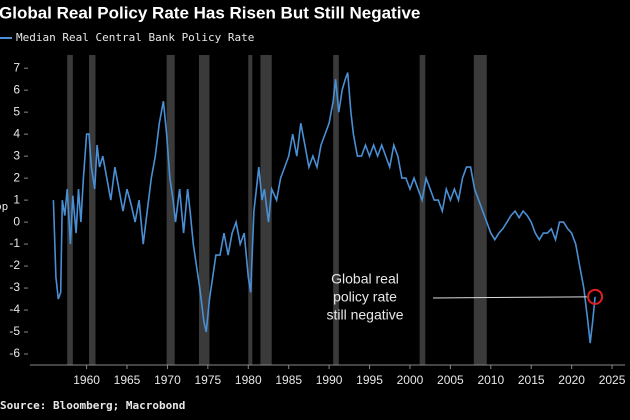 The image size is (630, 420). Describe the element at coordinates (612, 380) in the screenshot. I see `x-tick-label: 2025` at that location.